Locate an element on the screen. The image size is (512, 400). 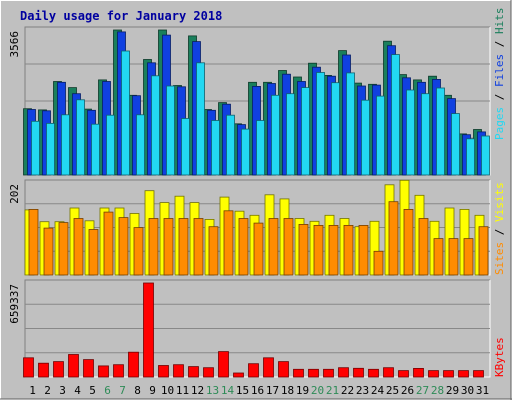
x-tick-label: 16 is located at coordinates (257, 390).